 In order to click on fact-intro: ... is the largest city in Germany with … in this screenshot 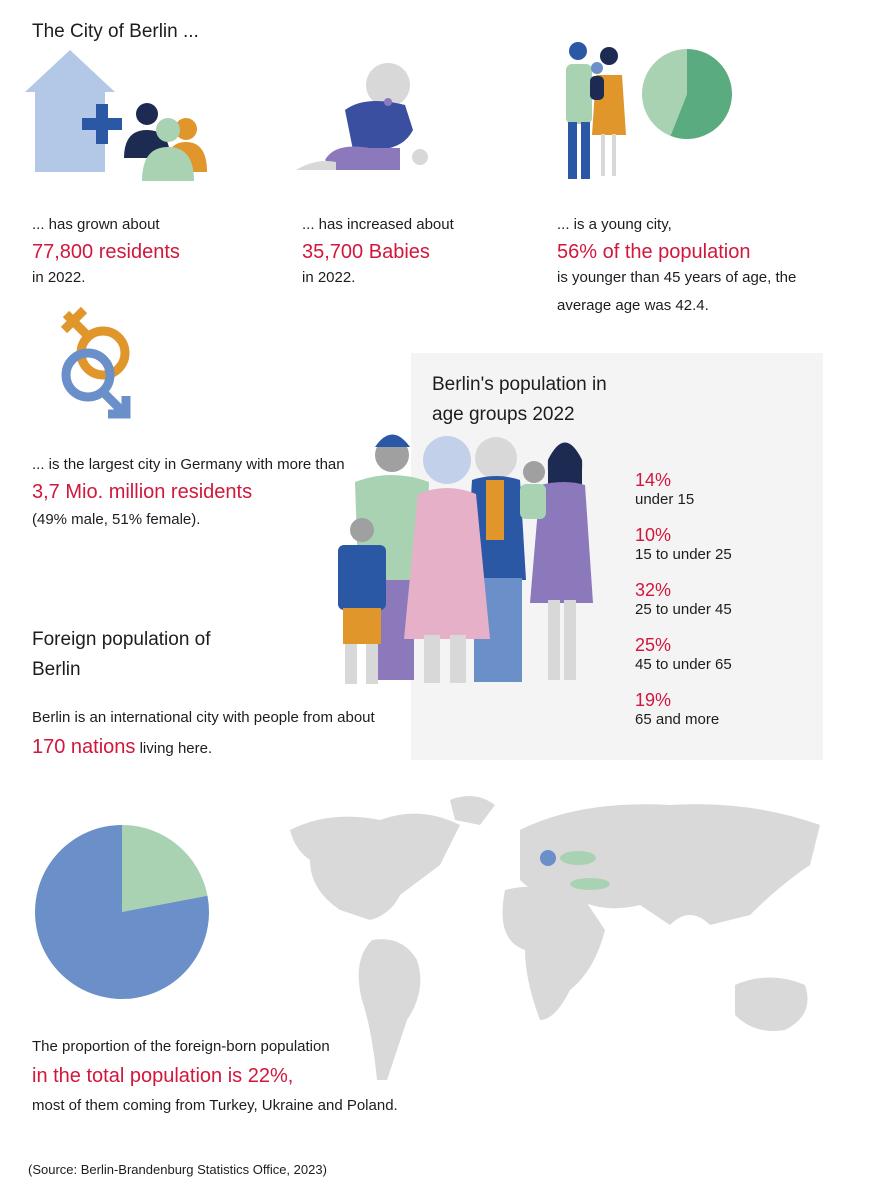, I will do `click(188, 464)`.